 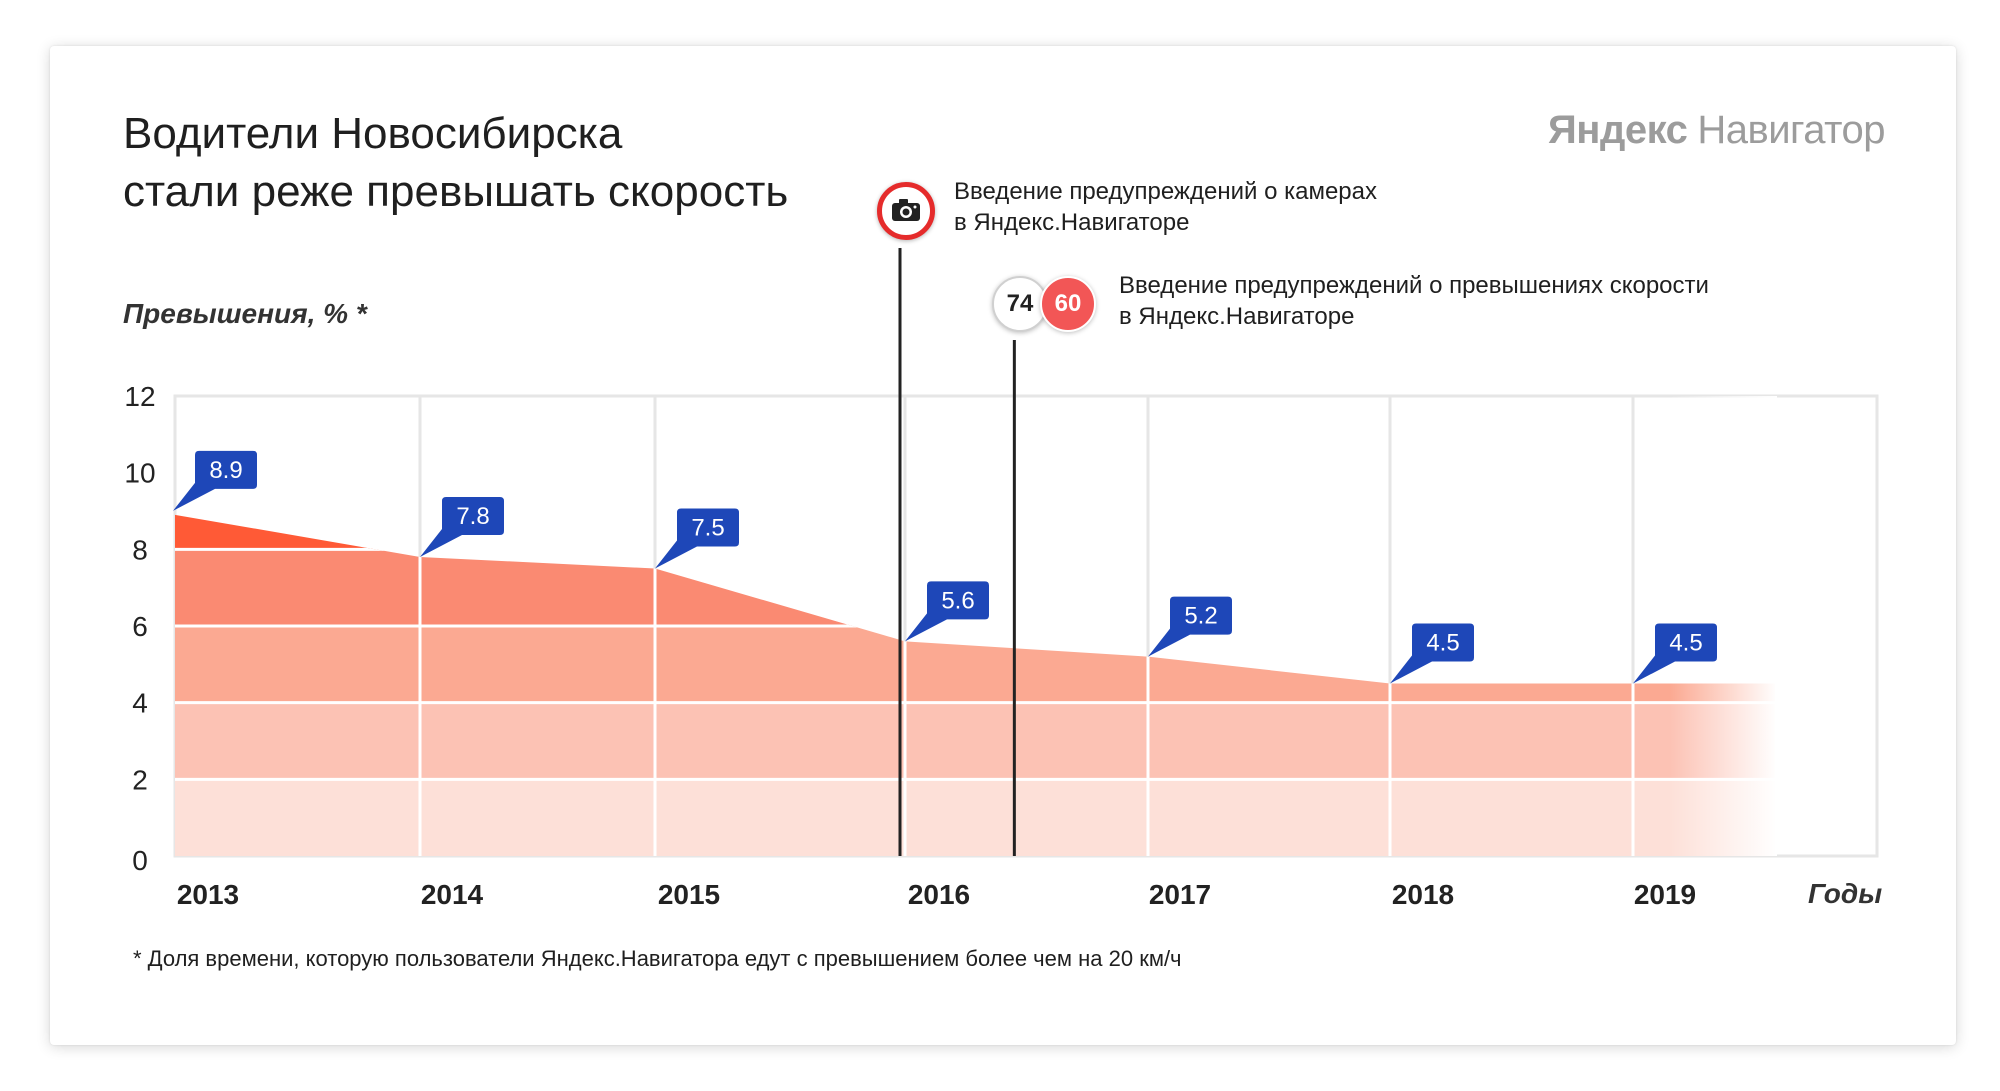 What do you see at coordinates (1618, 130) in the screenshot?
I see `brand-yandex: Яндекс` at bounding box center [1618, 130].